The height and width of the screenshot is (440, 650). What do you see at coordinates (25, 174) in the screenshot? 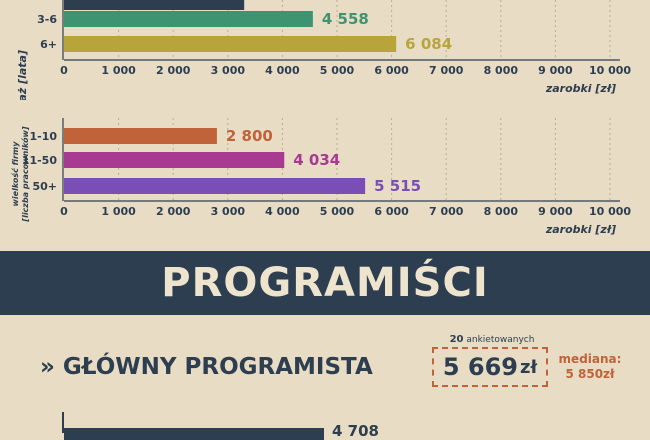
I see `y-axis-label-line2: [liczba pracowników]` at bounding box center [25, 174].